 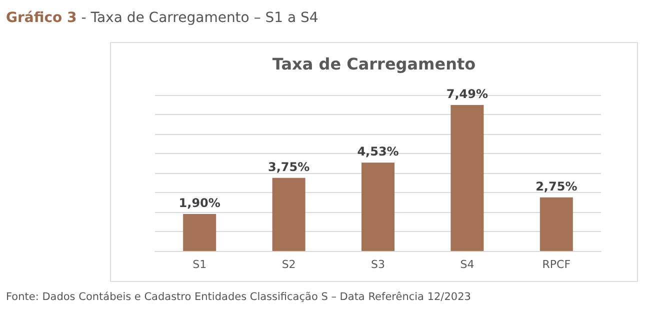 I want to click on data-label: 2,75%, so click(x=557, y=186).